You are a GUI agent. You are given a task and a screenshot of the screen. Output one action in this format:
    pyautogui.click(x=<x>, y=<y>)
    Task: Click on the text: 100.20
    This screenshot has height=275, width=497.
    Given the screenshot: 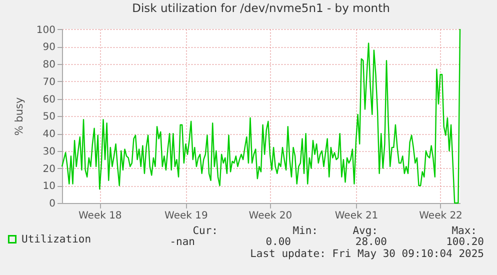 What is the action you would take?
    pyautogui.click(x=465, y=242)
    